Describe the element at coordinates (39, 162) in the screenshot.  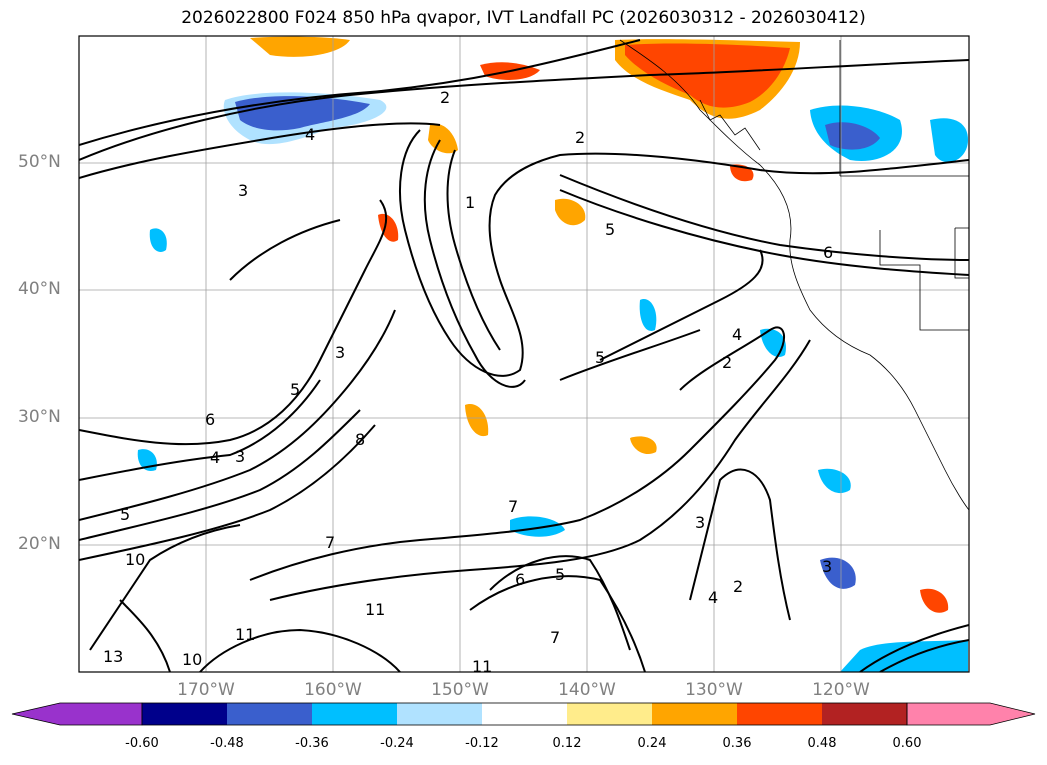
I see `lat-label: 50°N` at that location.